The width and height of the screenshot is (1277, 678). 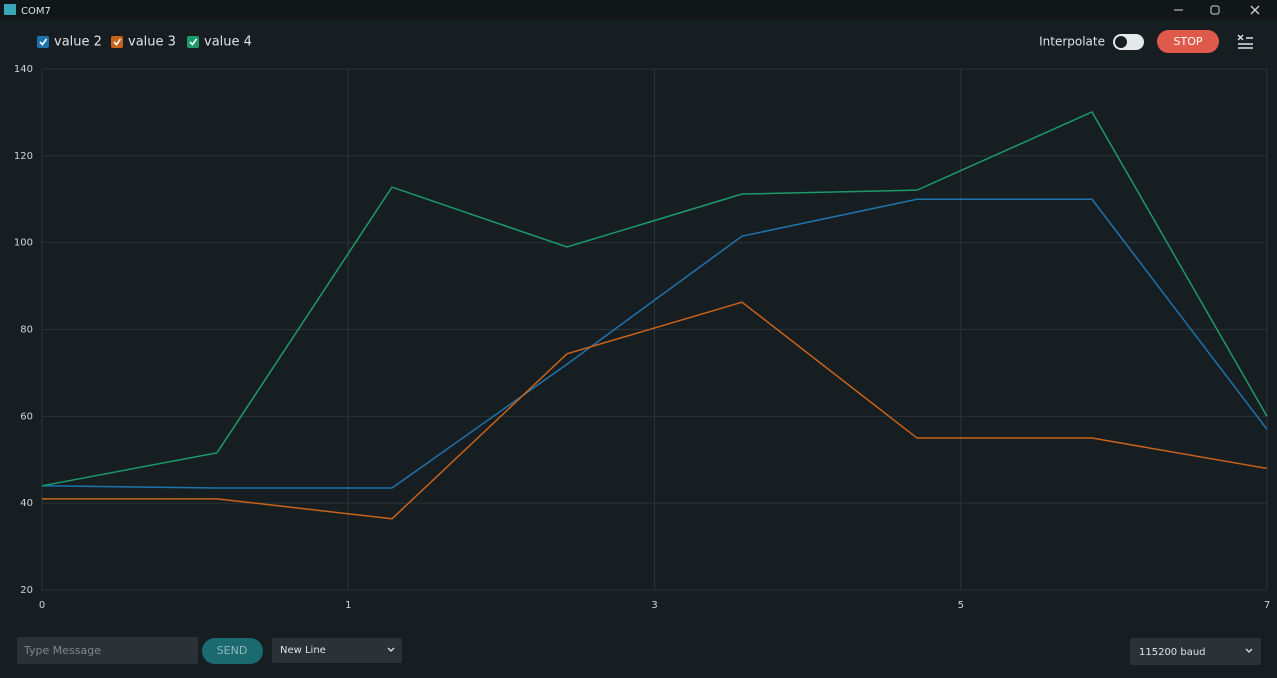 What do you see at coordinates (1172, 652) in the screenshot?
I see `baud-value: 115200 baud` at bounding box center [1172, 652].